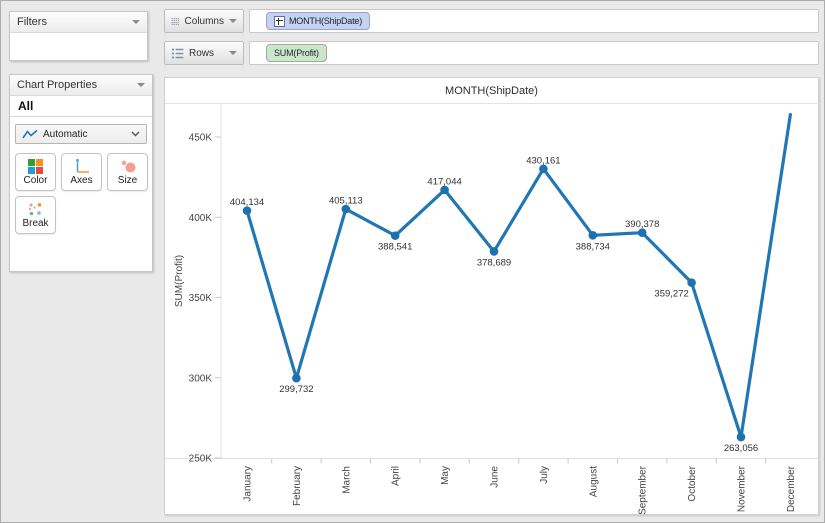  Describe the element at coordinates (742, 488) in the screenshot. I see `x-tick-label: November` at that location.